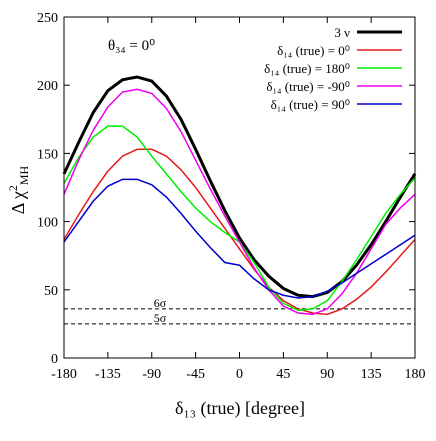  Describe the element at coordinates (195, 374) in the screenshot. I see `x-tick-label: -45` at that location.